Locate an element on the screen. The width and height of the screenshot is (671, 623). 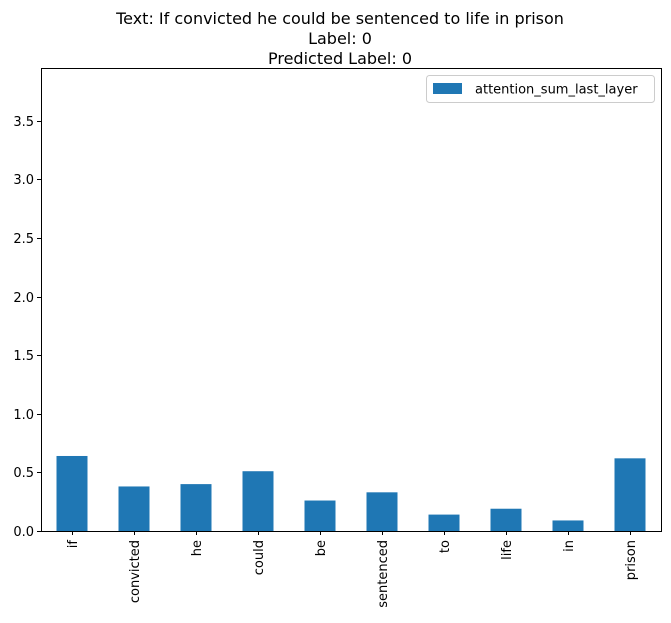
legend-box is located at coordinates (540, 89).